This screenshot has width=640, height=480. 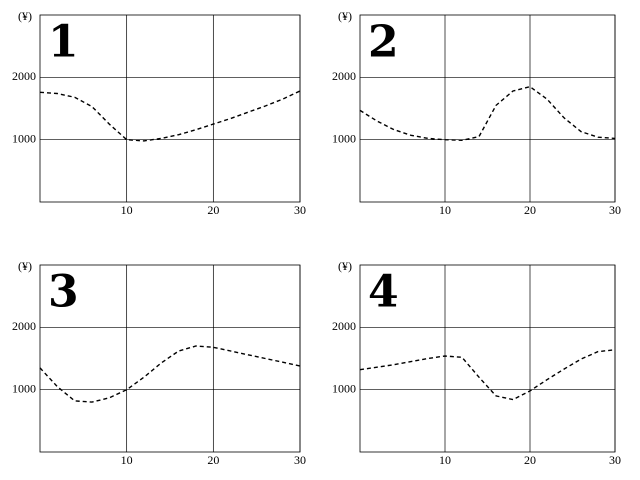 What do you see at coordinates (383, 292) in the screenshot?
I see `panel-number: 4` at bounding box center [383, 292].